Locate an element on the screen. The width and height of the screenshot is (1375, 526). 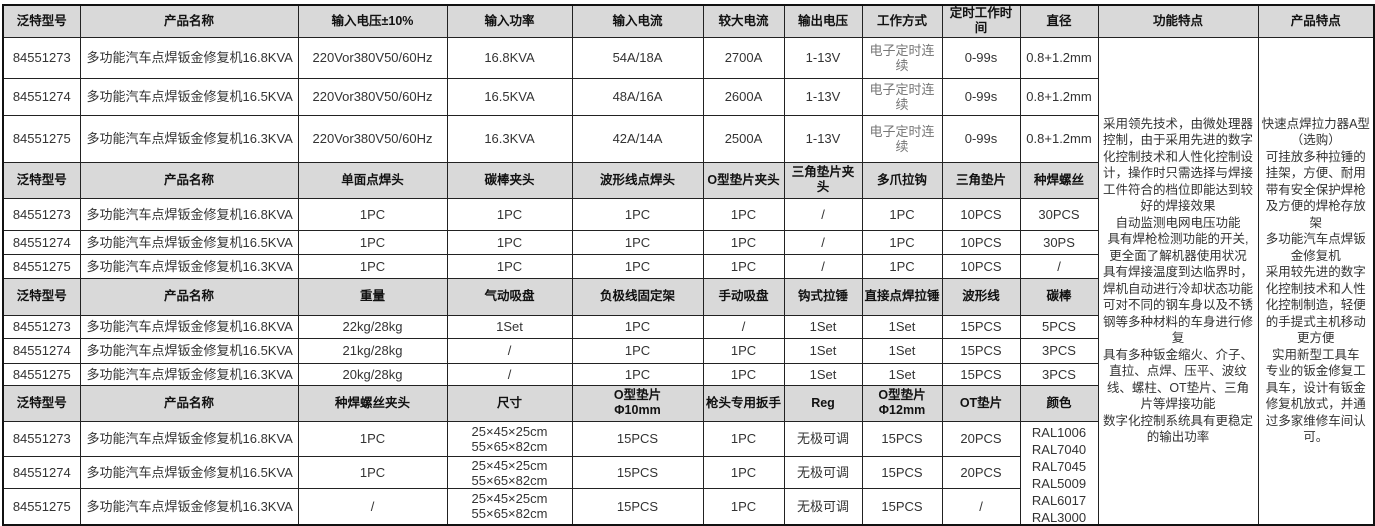
column-header: 直接点焊拉锤 is located at coordinates (902, 296).